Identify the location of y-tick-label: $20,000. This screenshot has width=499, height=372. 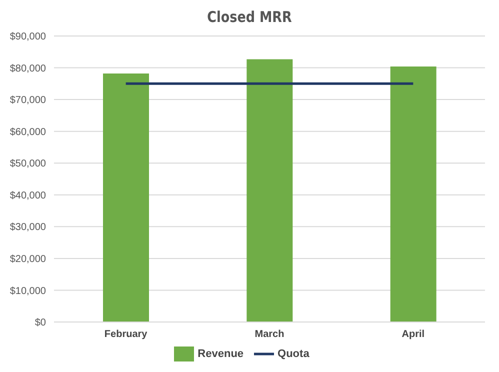
(28, 259).